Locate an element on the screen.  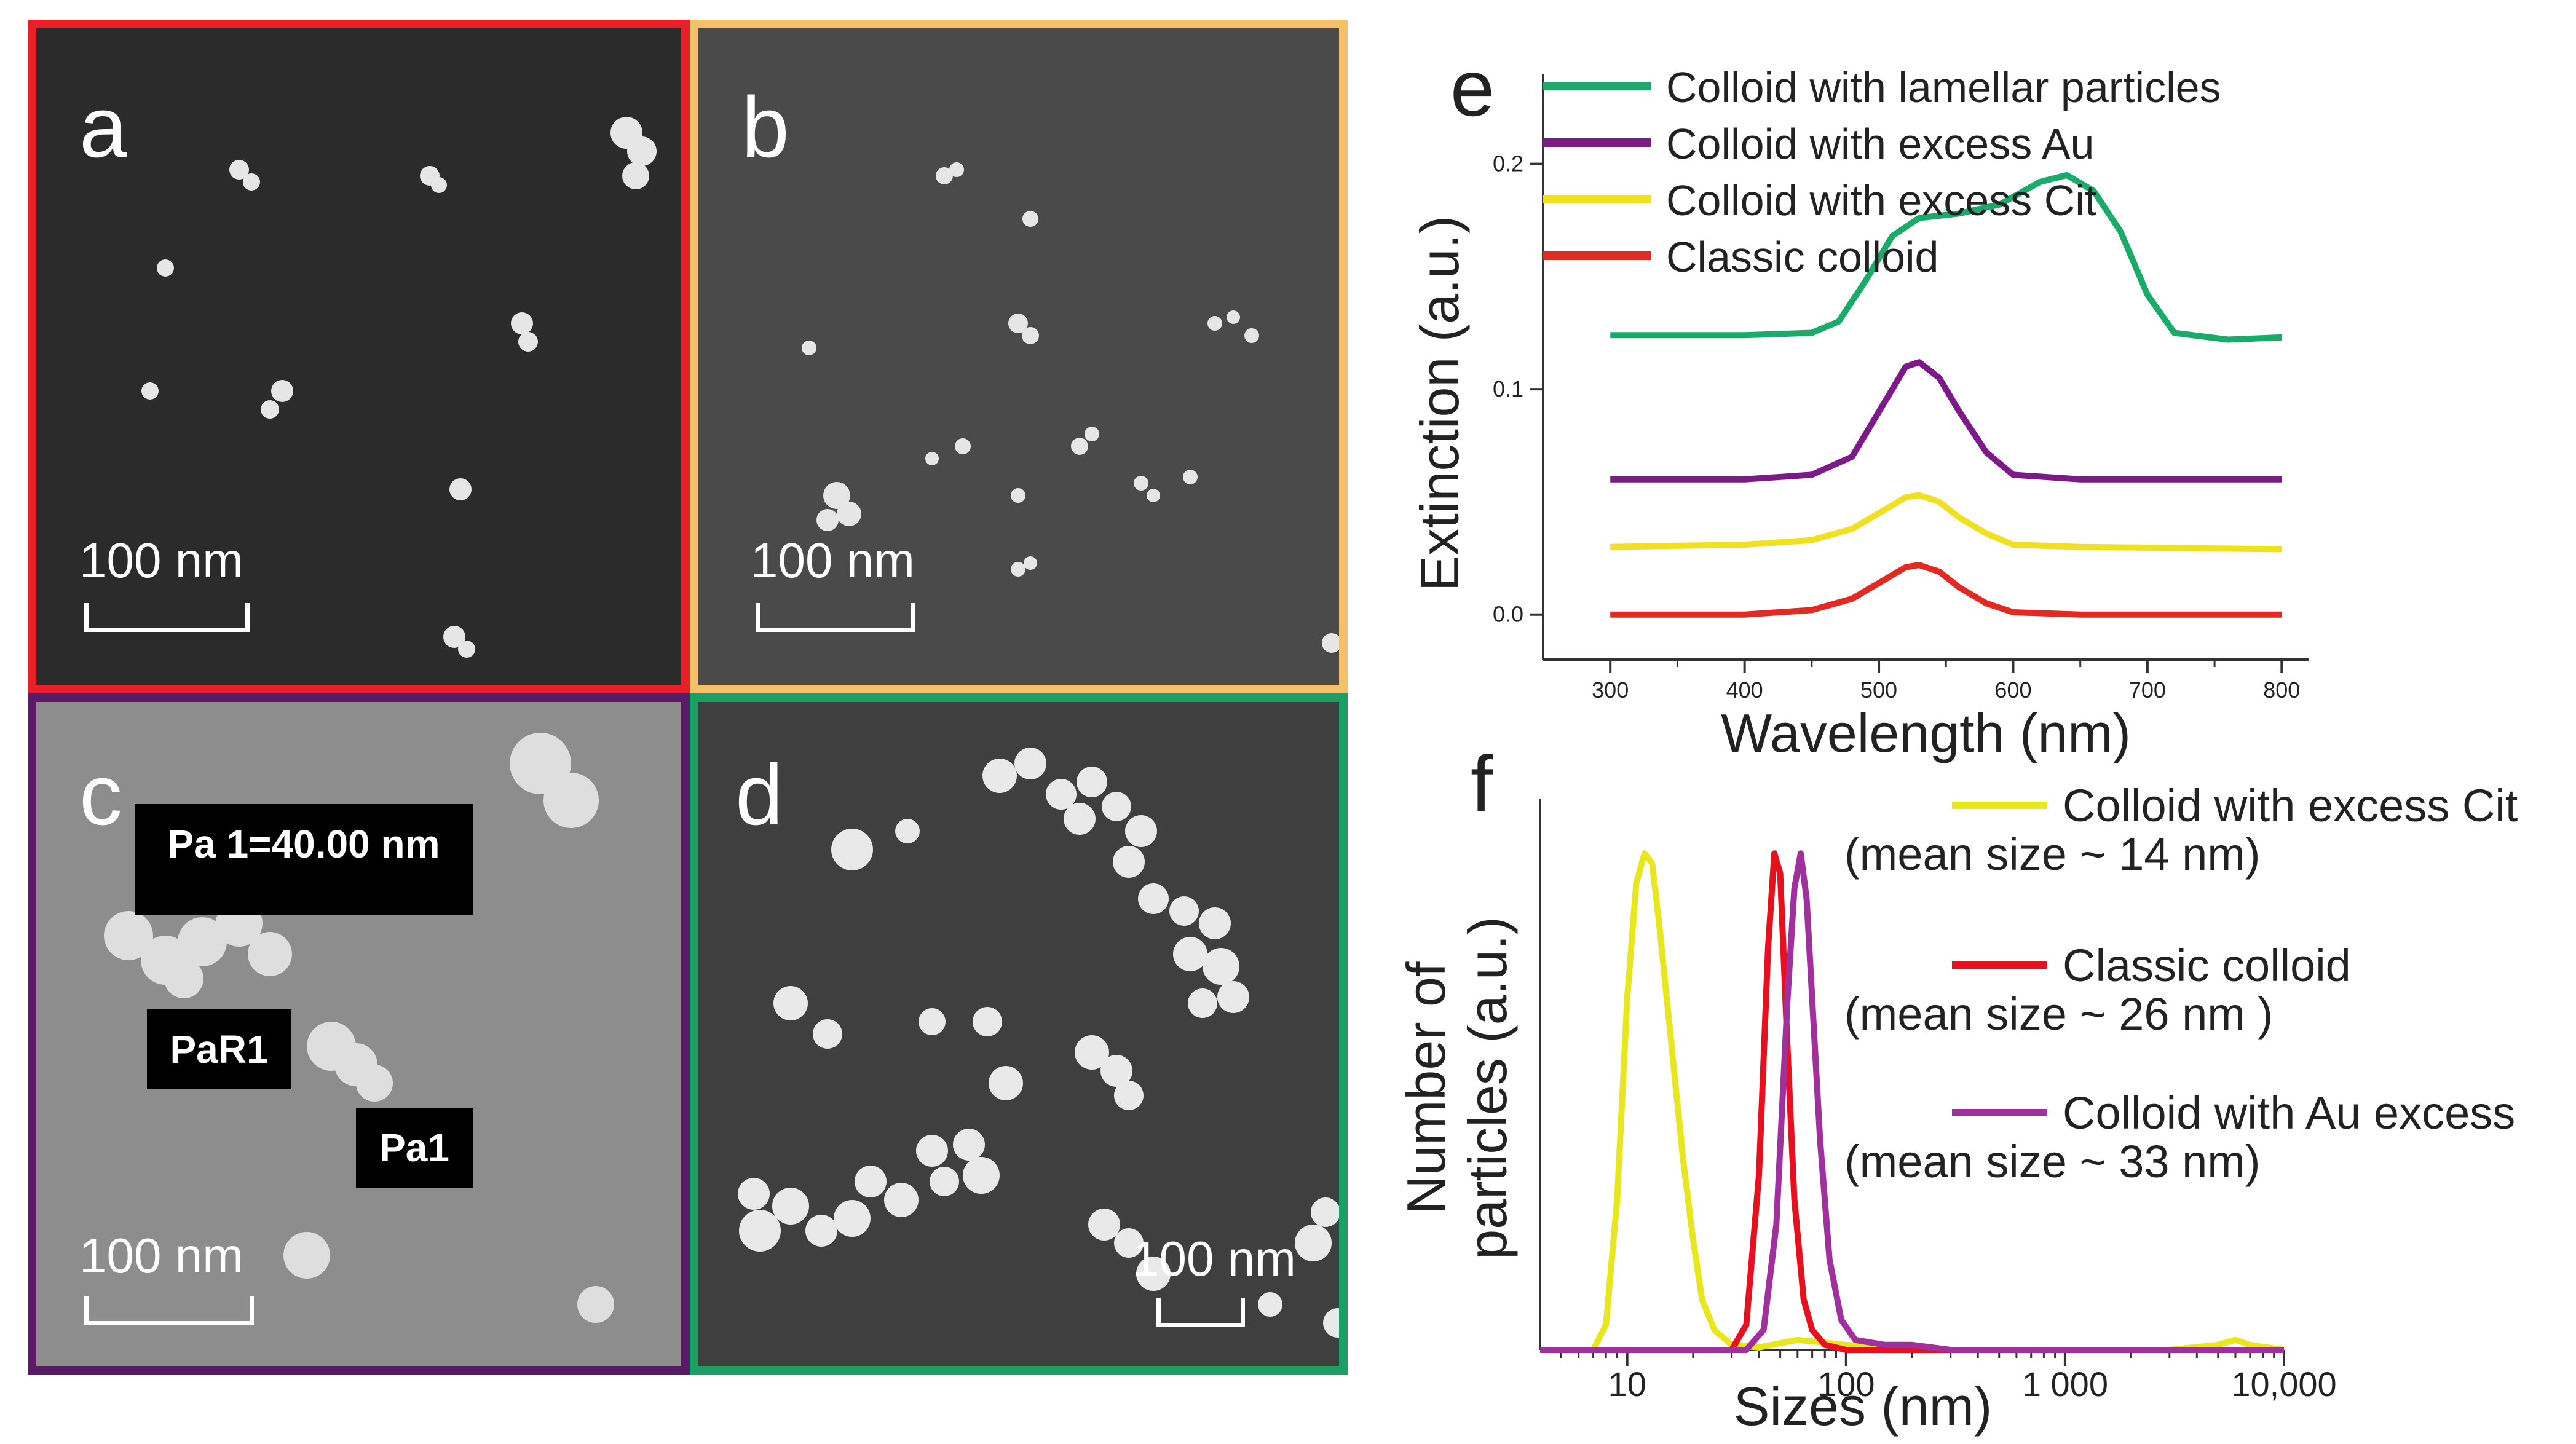
chart-e-panel-letter: e is located at coordinates (1472, 88).